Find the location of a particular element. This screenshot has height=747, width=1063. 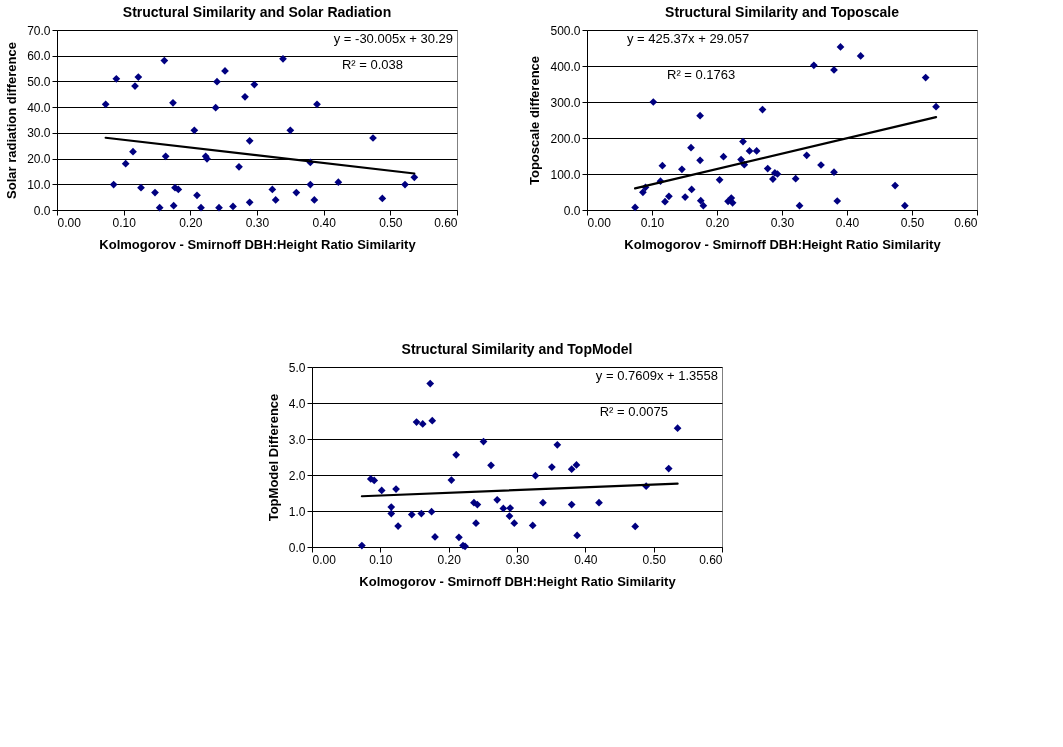

annotation: y = -30.005x + 30.29 is located at coordinates (393, 38).